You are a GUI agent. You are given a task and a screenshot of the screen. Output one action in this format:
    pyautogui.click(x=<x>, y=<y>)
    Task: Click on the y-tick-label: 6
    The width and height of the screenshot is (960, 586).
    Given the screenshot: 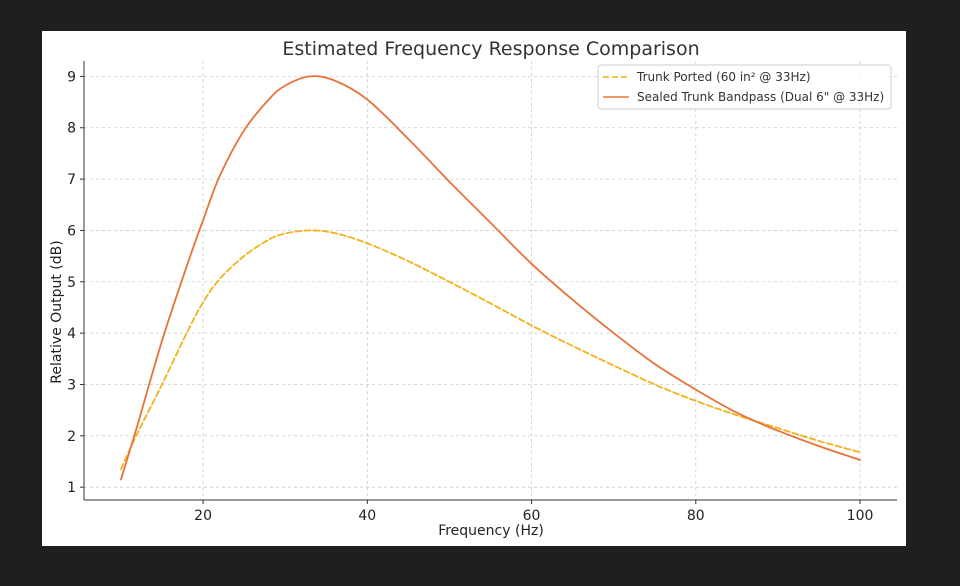 What is the action you would take?
    pyautogui.click(x=71, y=231)
    